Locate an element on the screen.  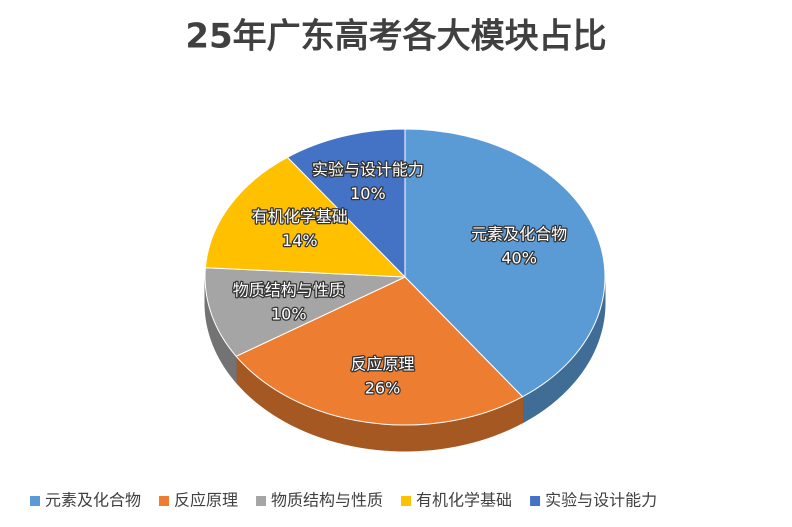
slice-label: 有机化学基础 is located at coordinates (300, 216).